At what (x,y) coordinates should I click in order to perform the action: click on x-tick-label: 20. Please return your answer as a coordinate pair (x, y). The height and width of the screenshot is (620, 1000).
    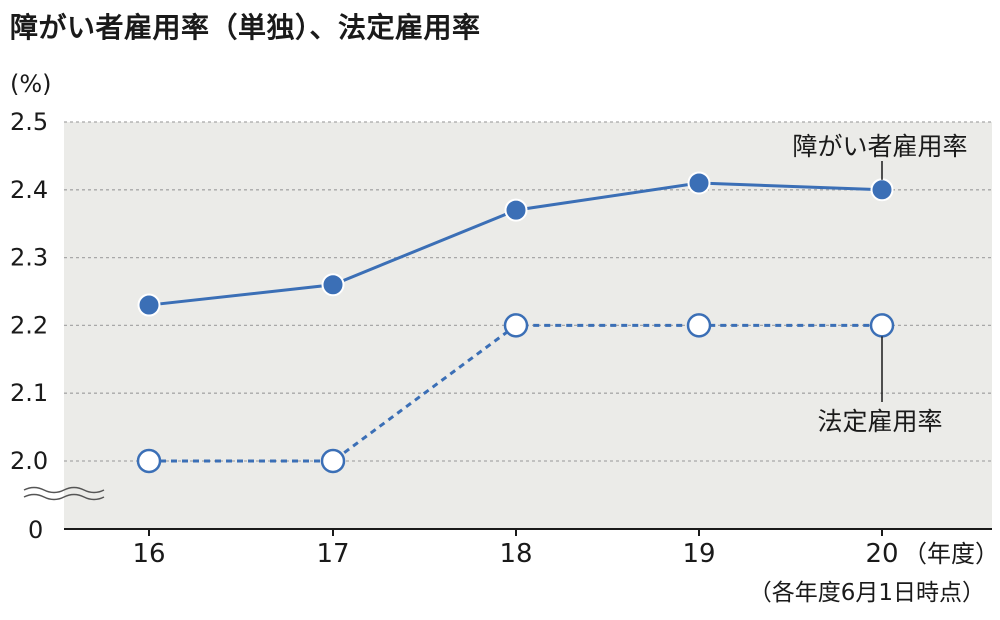
    Looking at the image, I should click on (881, 554).